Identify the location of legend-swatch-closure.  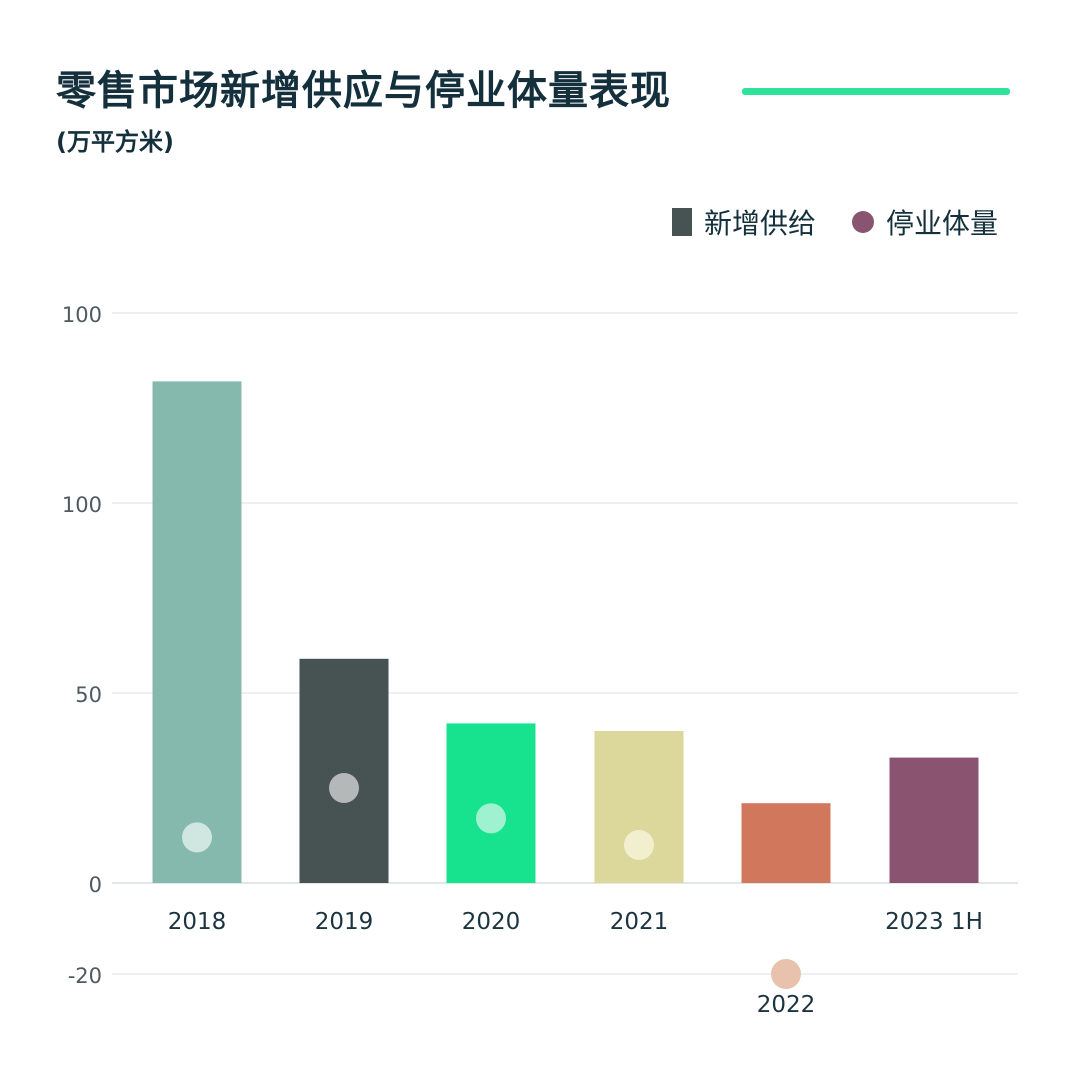
(862, 222).